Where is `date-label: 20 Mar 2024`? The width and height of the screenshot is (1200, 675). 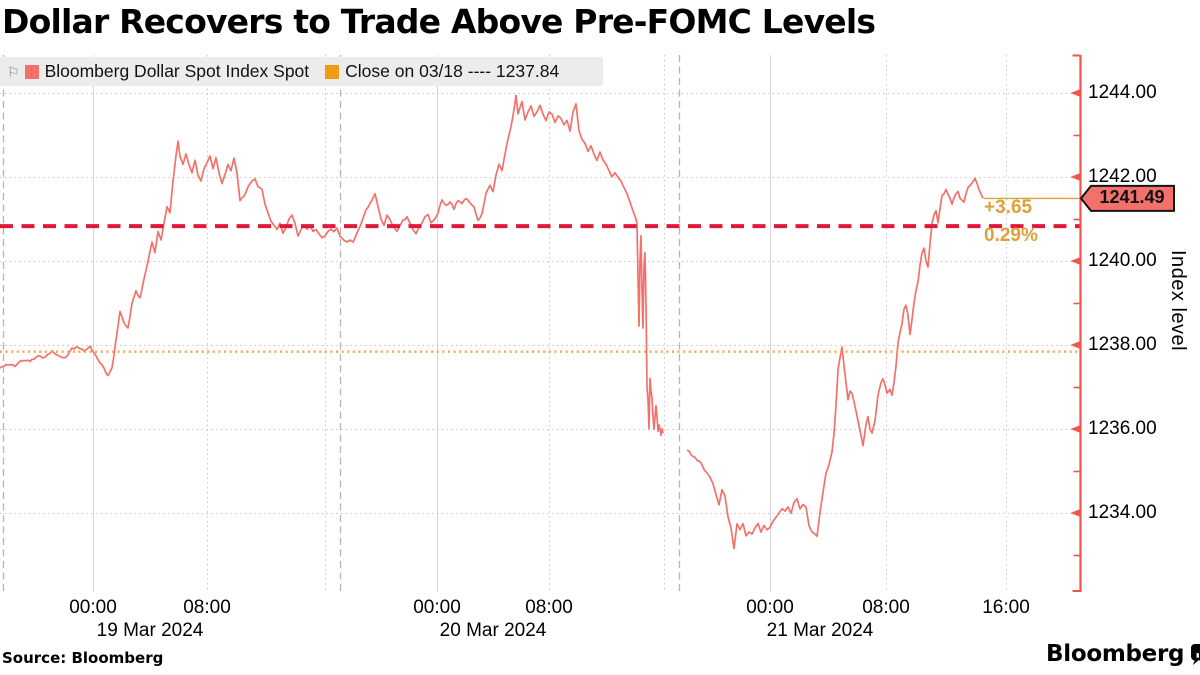 date-label: 20 Mar 2024 is located at coordinates (493, 630).